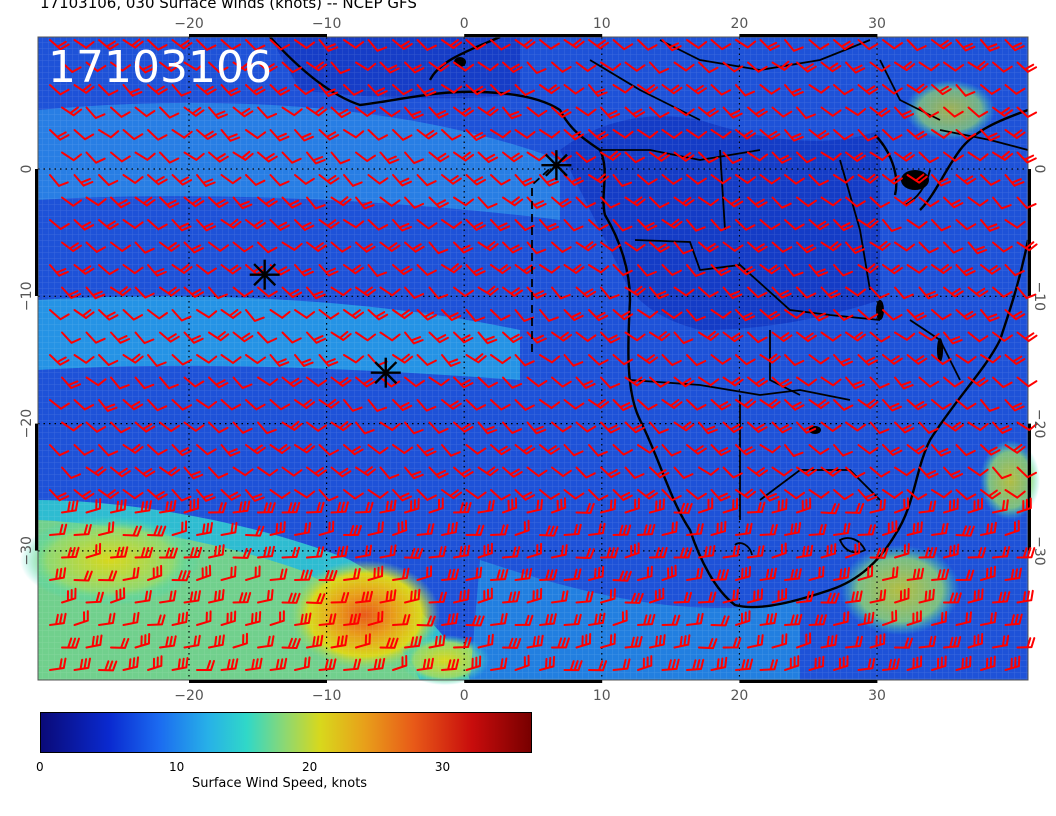 Image resolution: width=1056 pixels, height=816 pixels. Describe the element at coordinates (1039, 424) in the screenshot. I see `lat-tick-label-right: −20` at that location.